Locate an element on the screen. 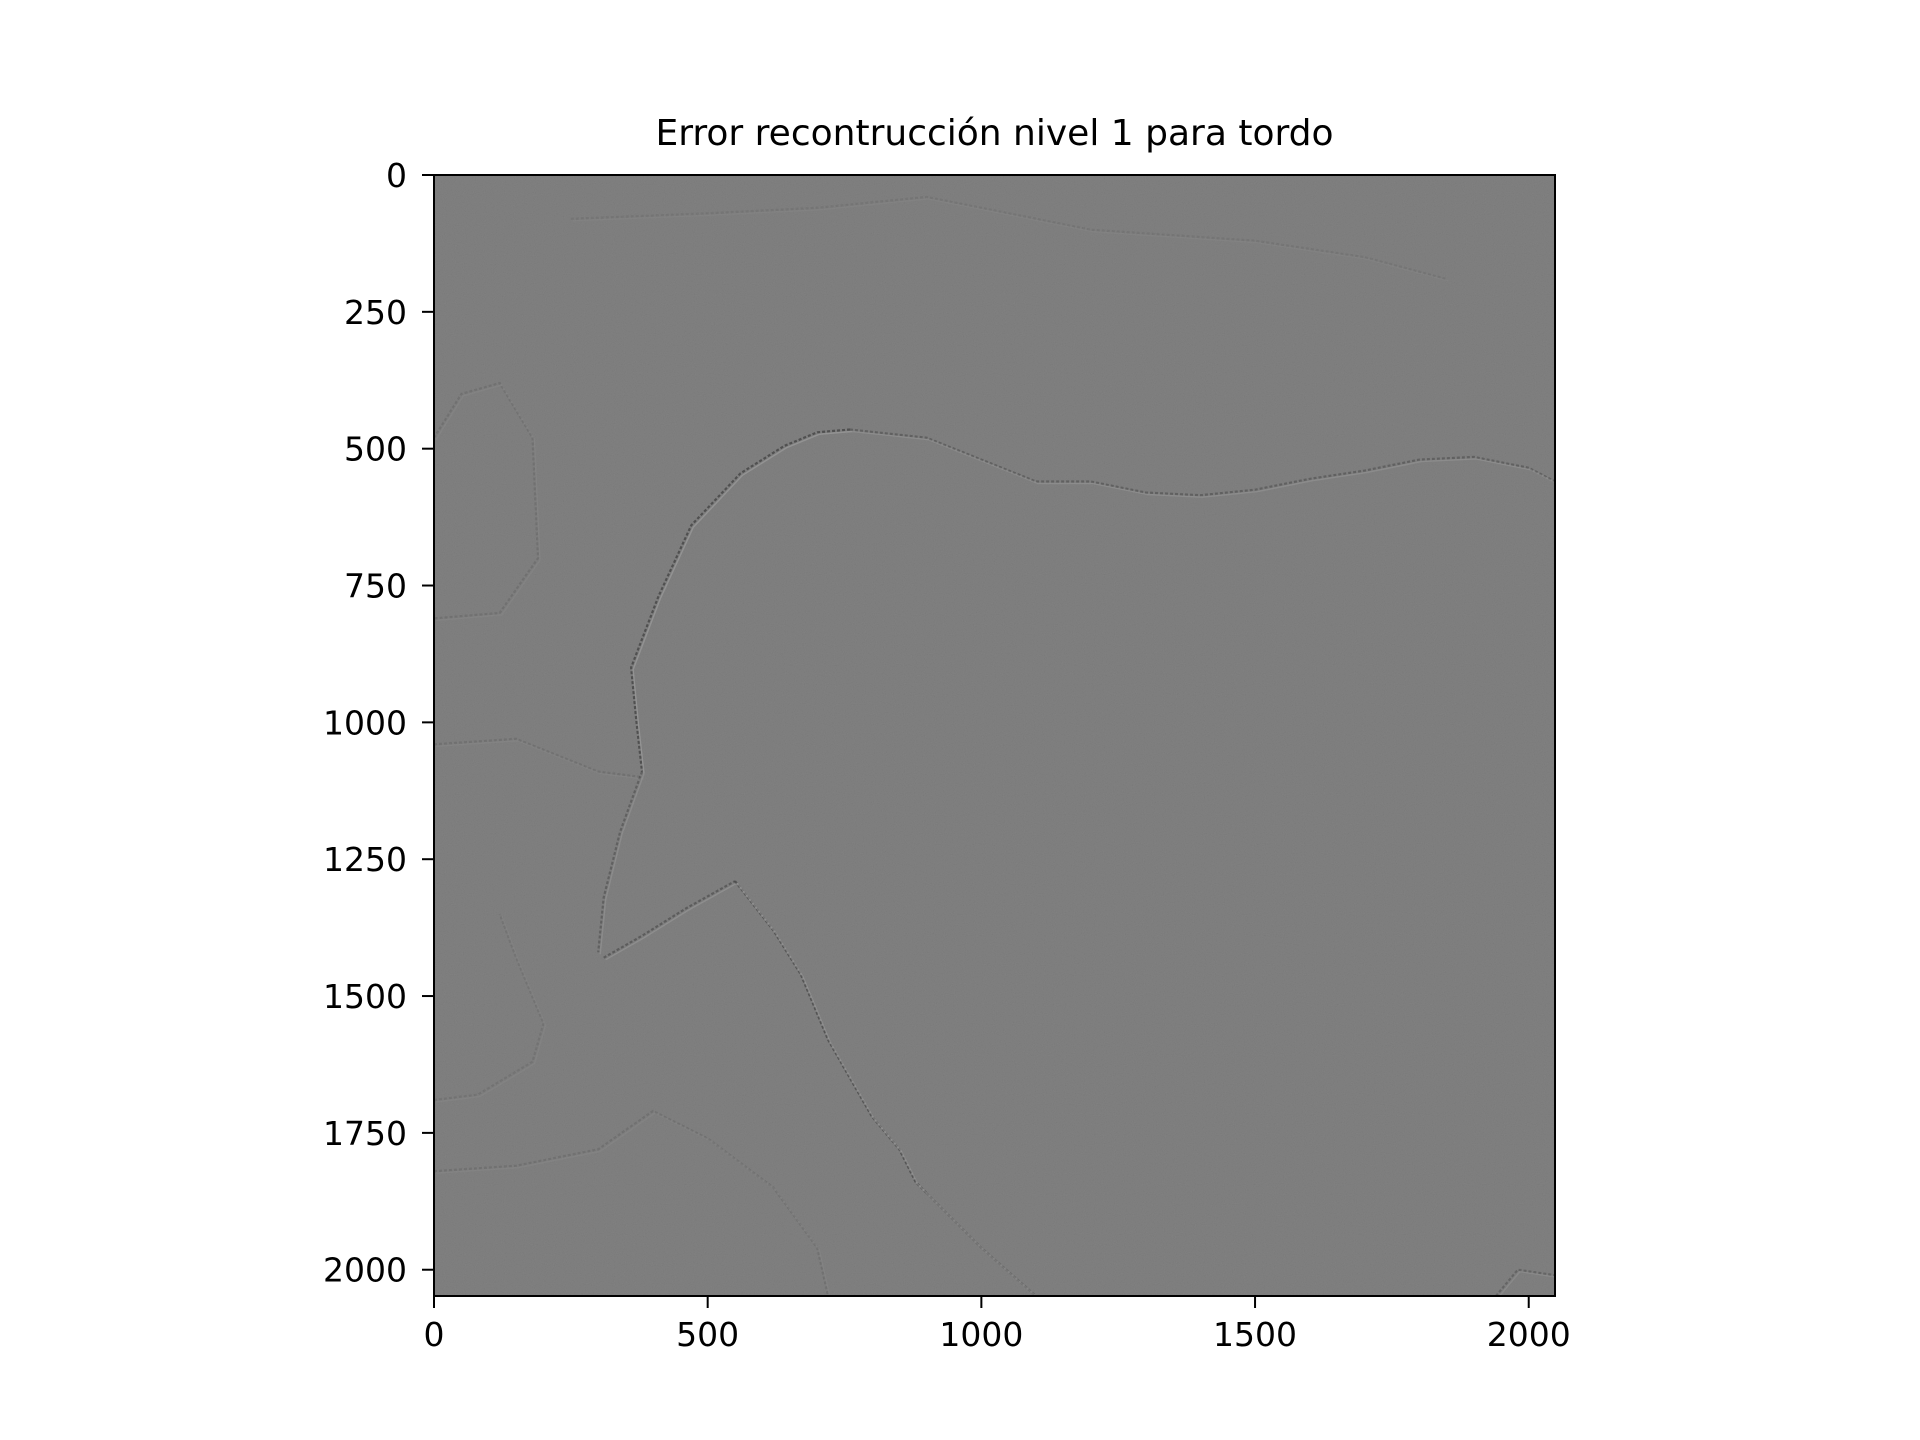 The width and height of the screenshot is (1920, 1440). chart-title: Error recontrucción nivel 1 para tordo is located at coordinates (994, 133).